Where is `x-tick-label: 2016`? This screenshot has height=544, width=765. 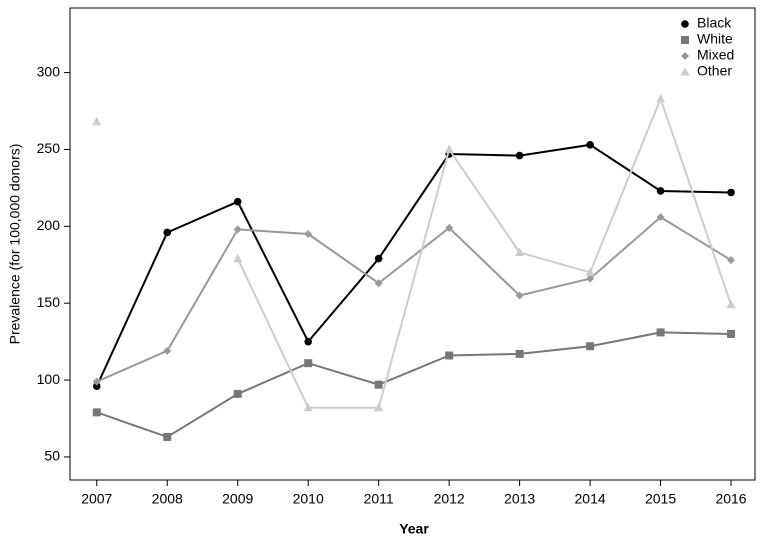 x-tick-label: 2016 is located at coordinates (730, 499).